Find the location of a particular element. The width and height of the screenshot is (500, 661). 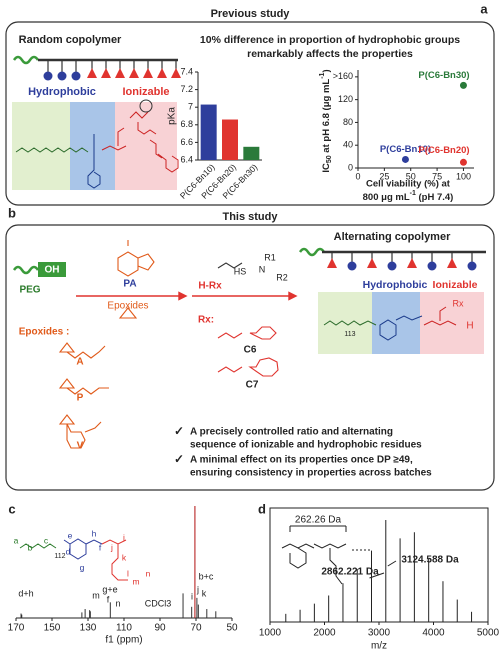

structure-label: l is located at coordinates (128, 573).